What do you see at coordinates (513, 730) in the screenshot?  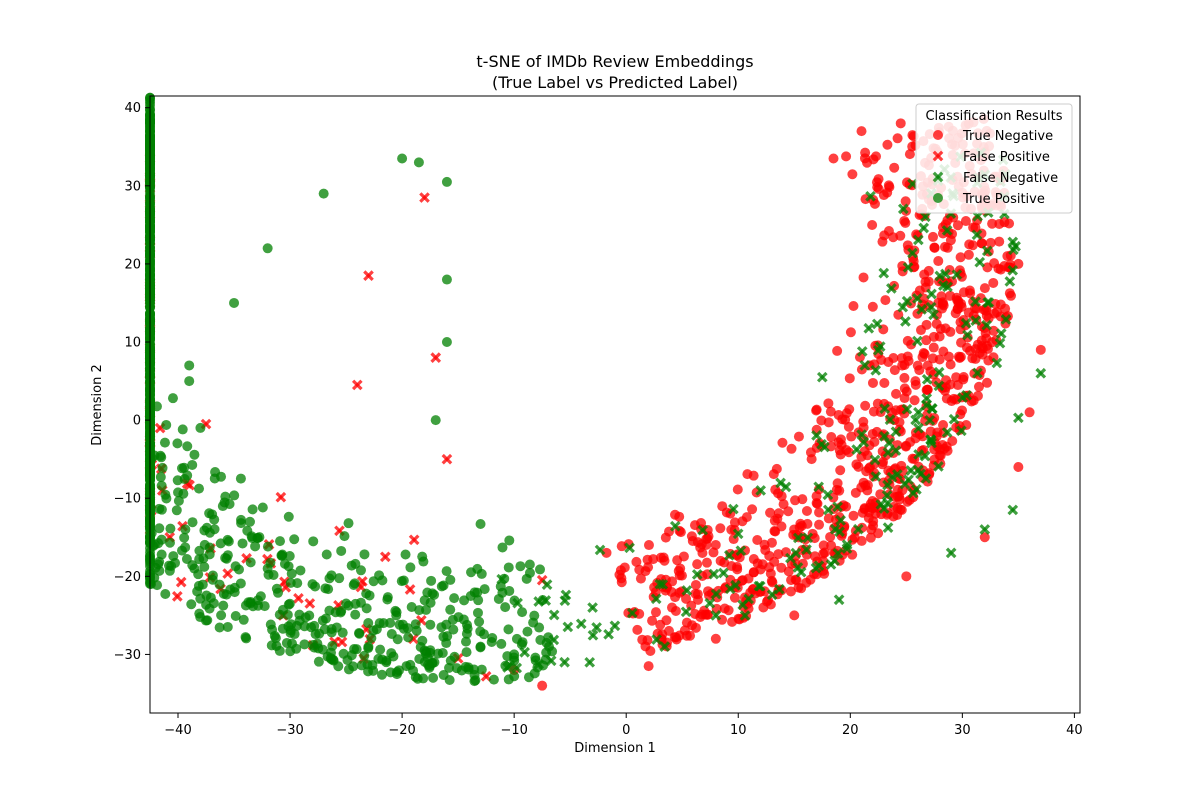 I see `x-tick-label: −10` at bounding box center [513, 730].